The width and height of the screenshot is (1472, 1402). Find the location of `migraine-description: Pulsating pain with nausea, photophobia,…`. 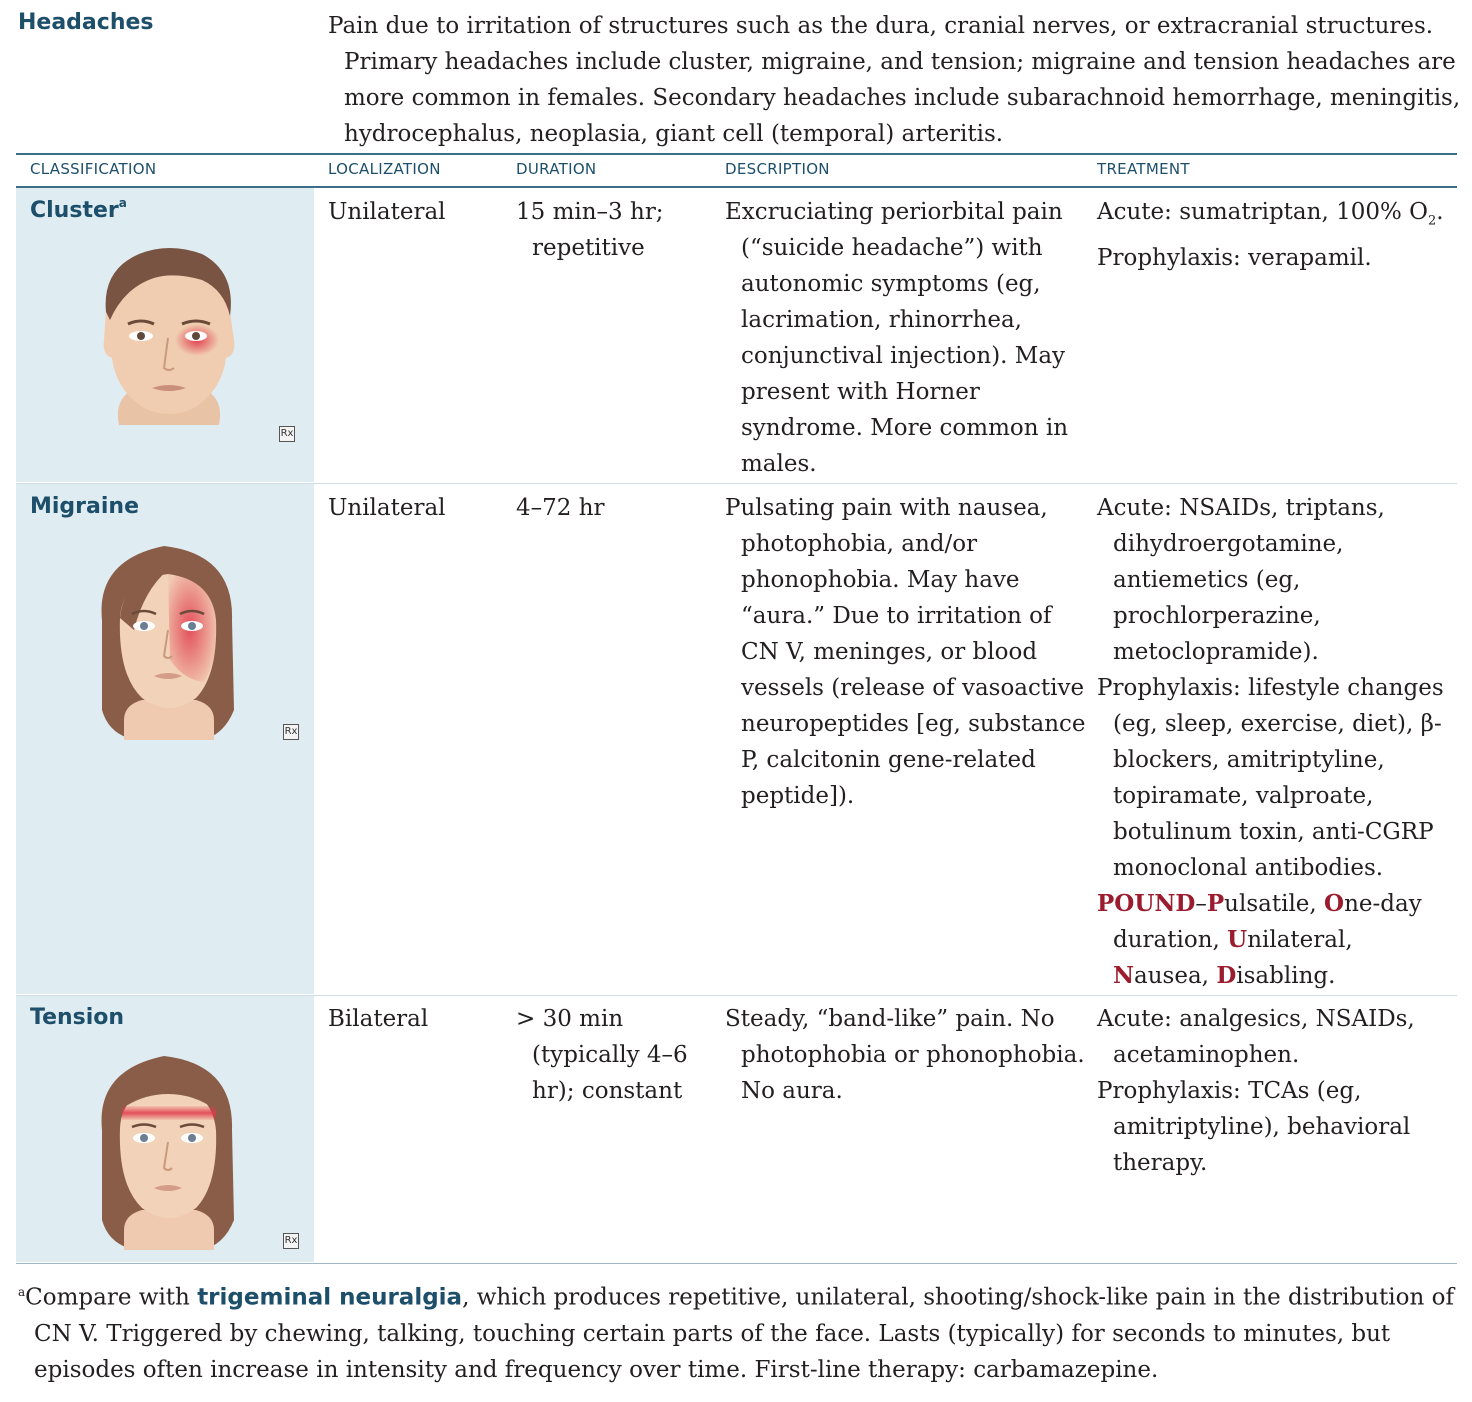

migraine-description: Pulsating pain with nausea, photophobia,… is located at coordinates (905, 652).